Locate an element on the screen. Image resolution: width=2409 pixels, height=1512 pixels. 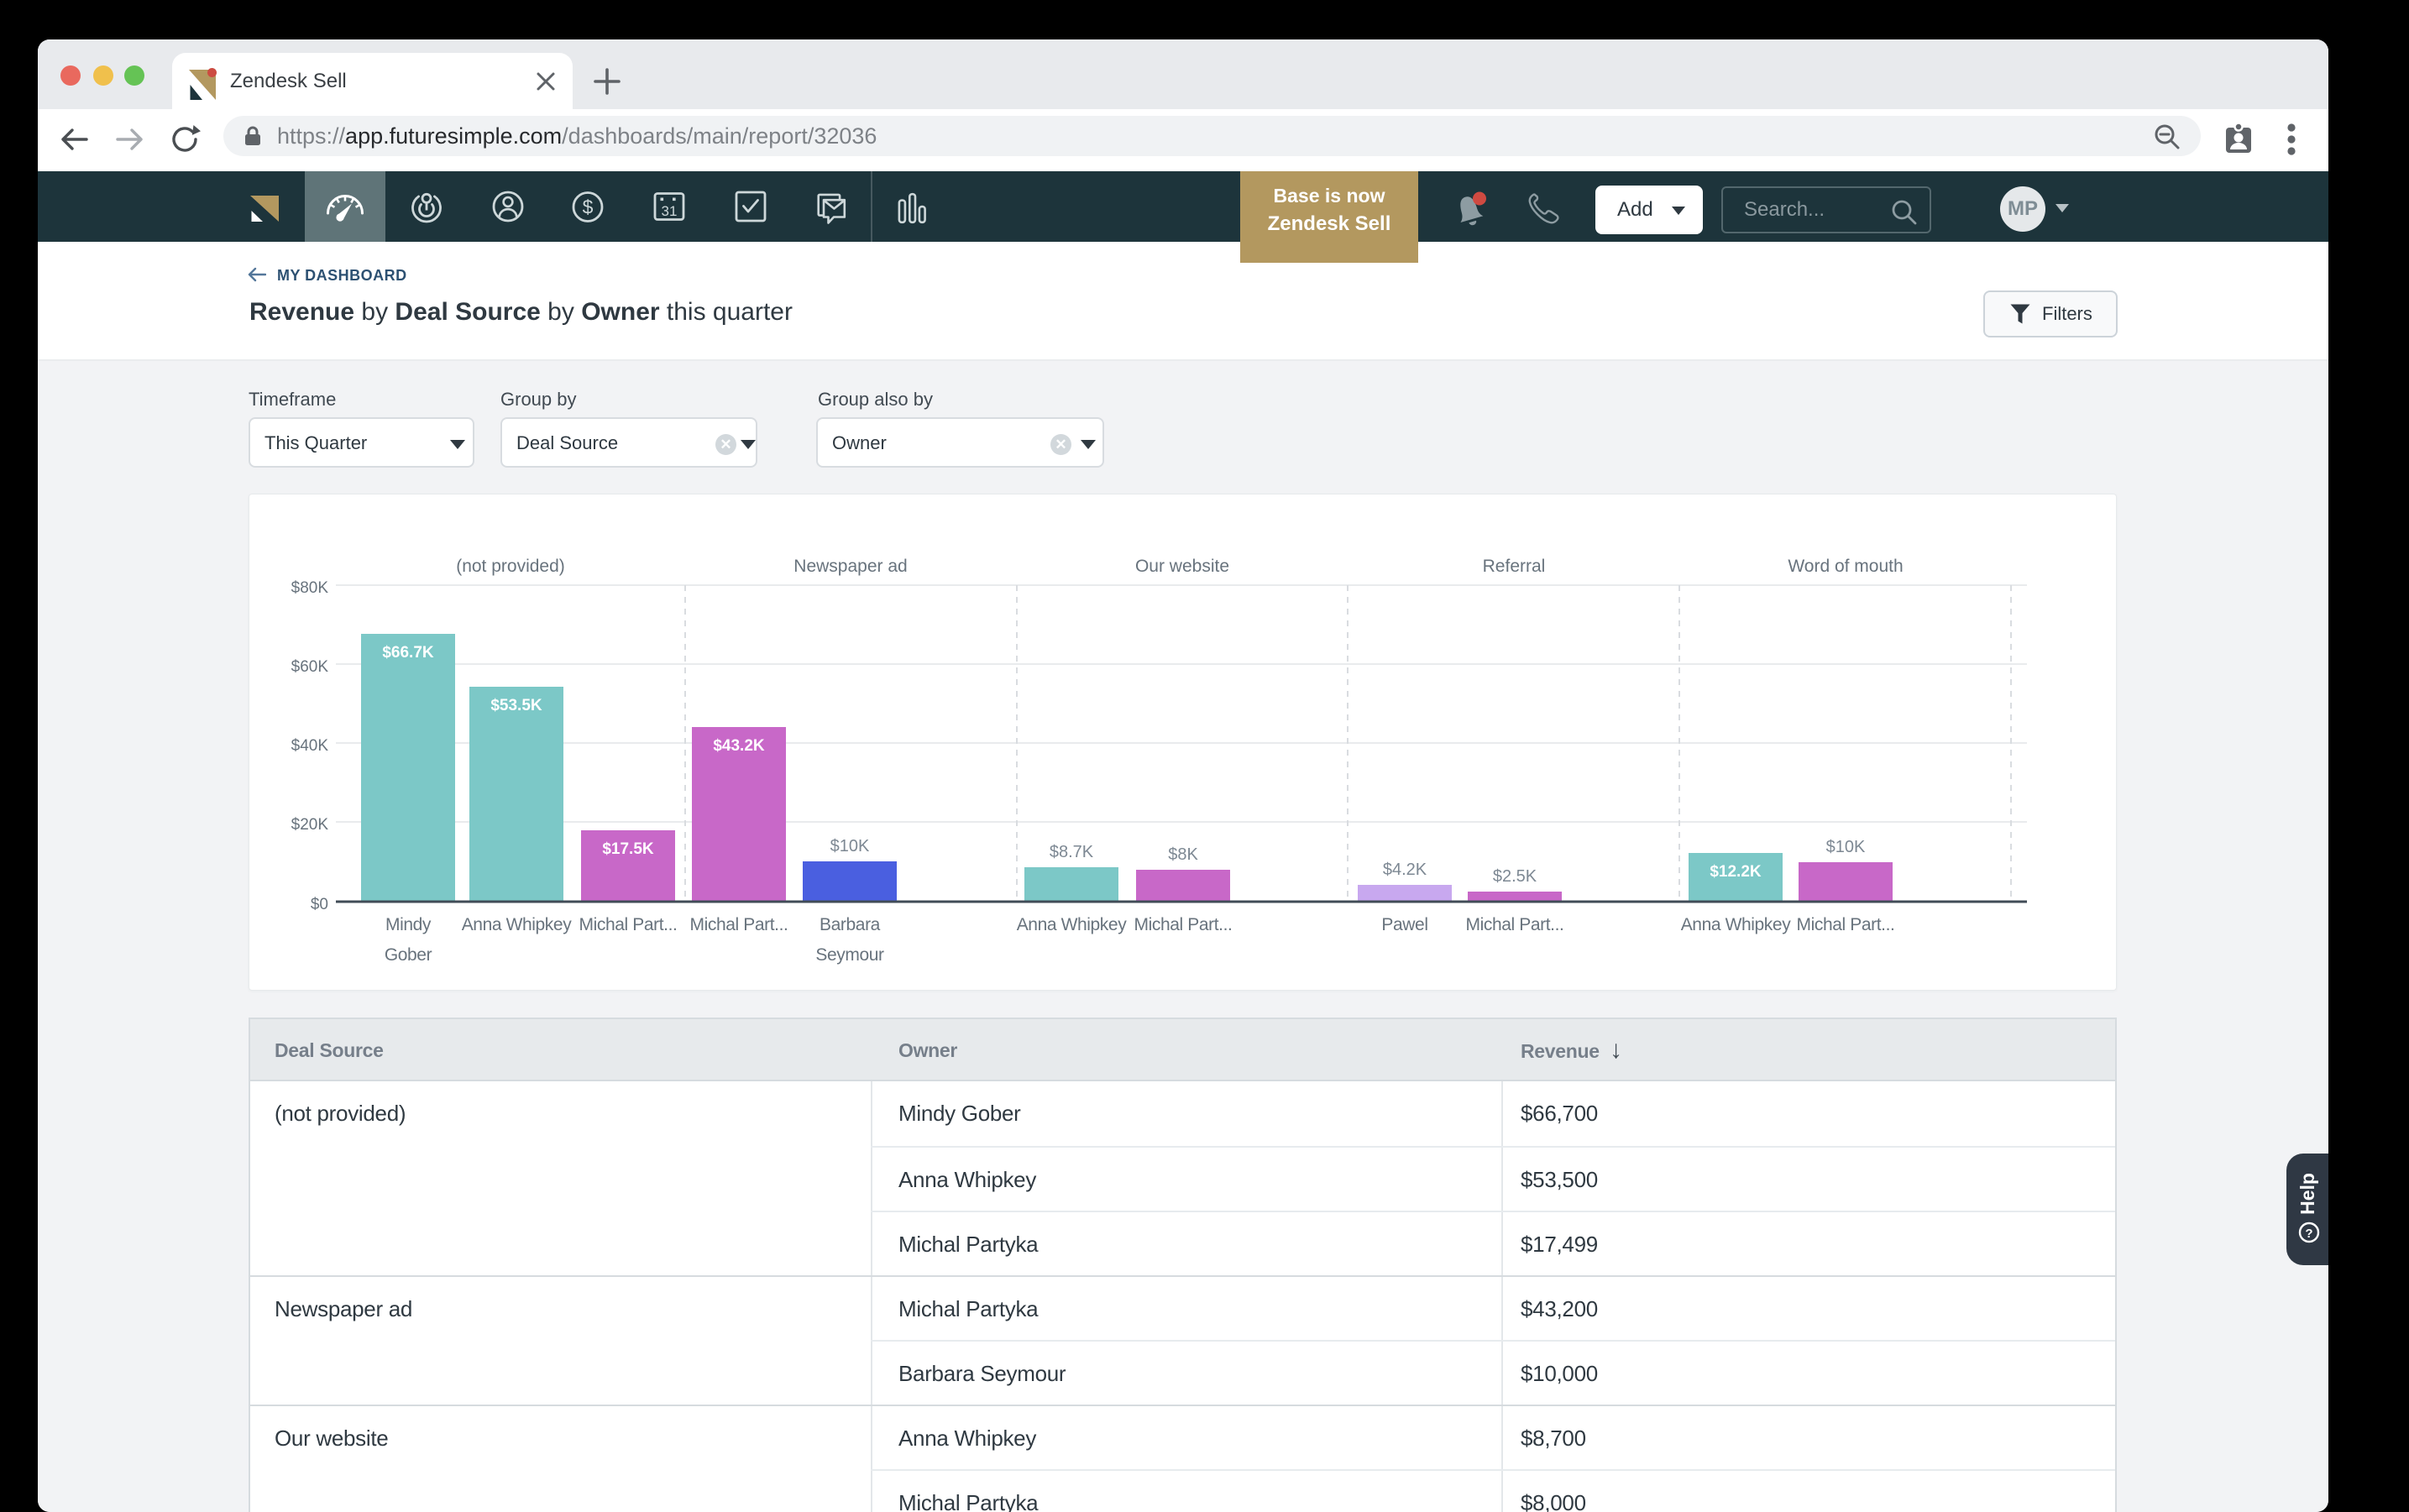
svg-text: Newspaper ad is located at coordinates (850, 566).